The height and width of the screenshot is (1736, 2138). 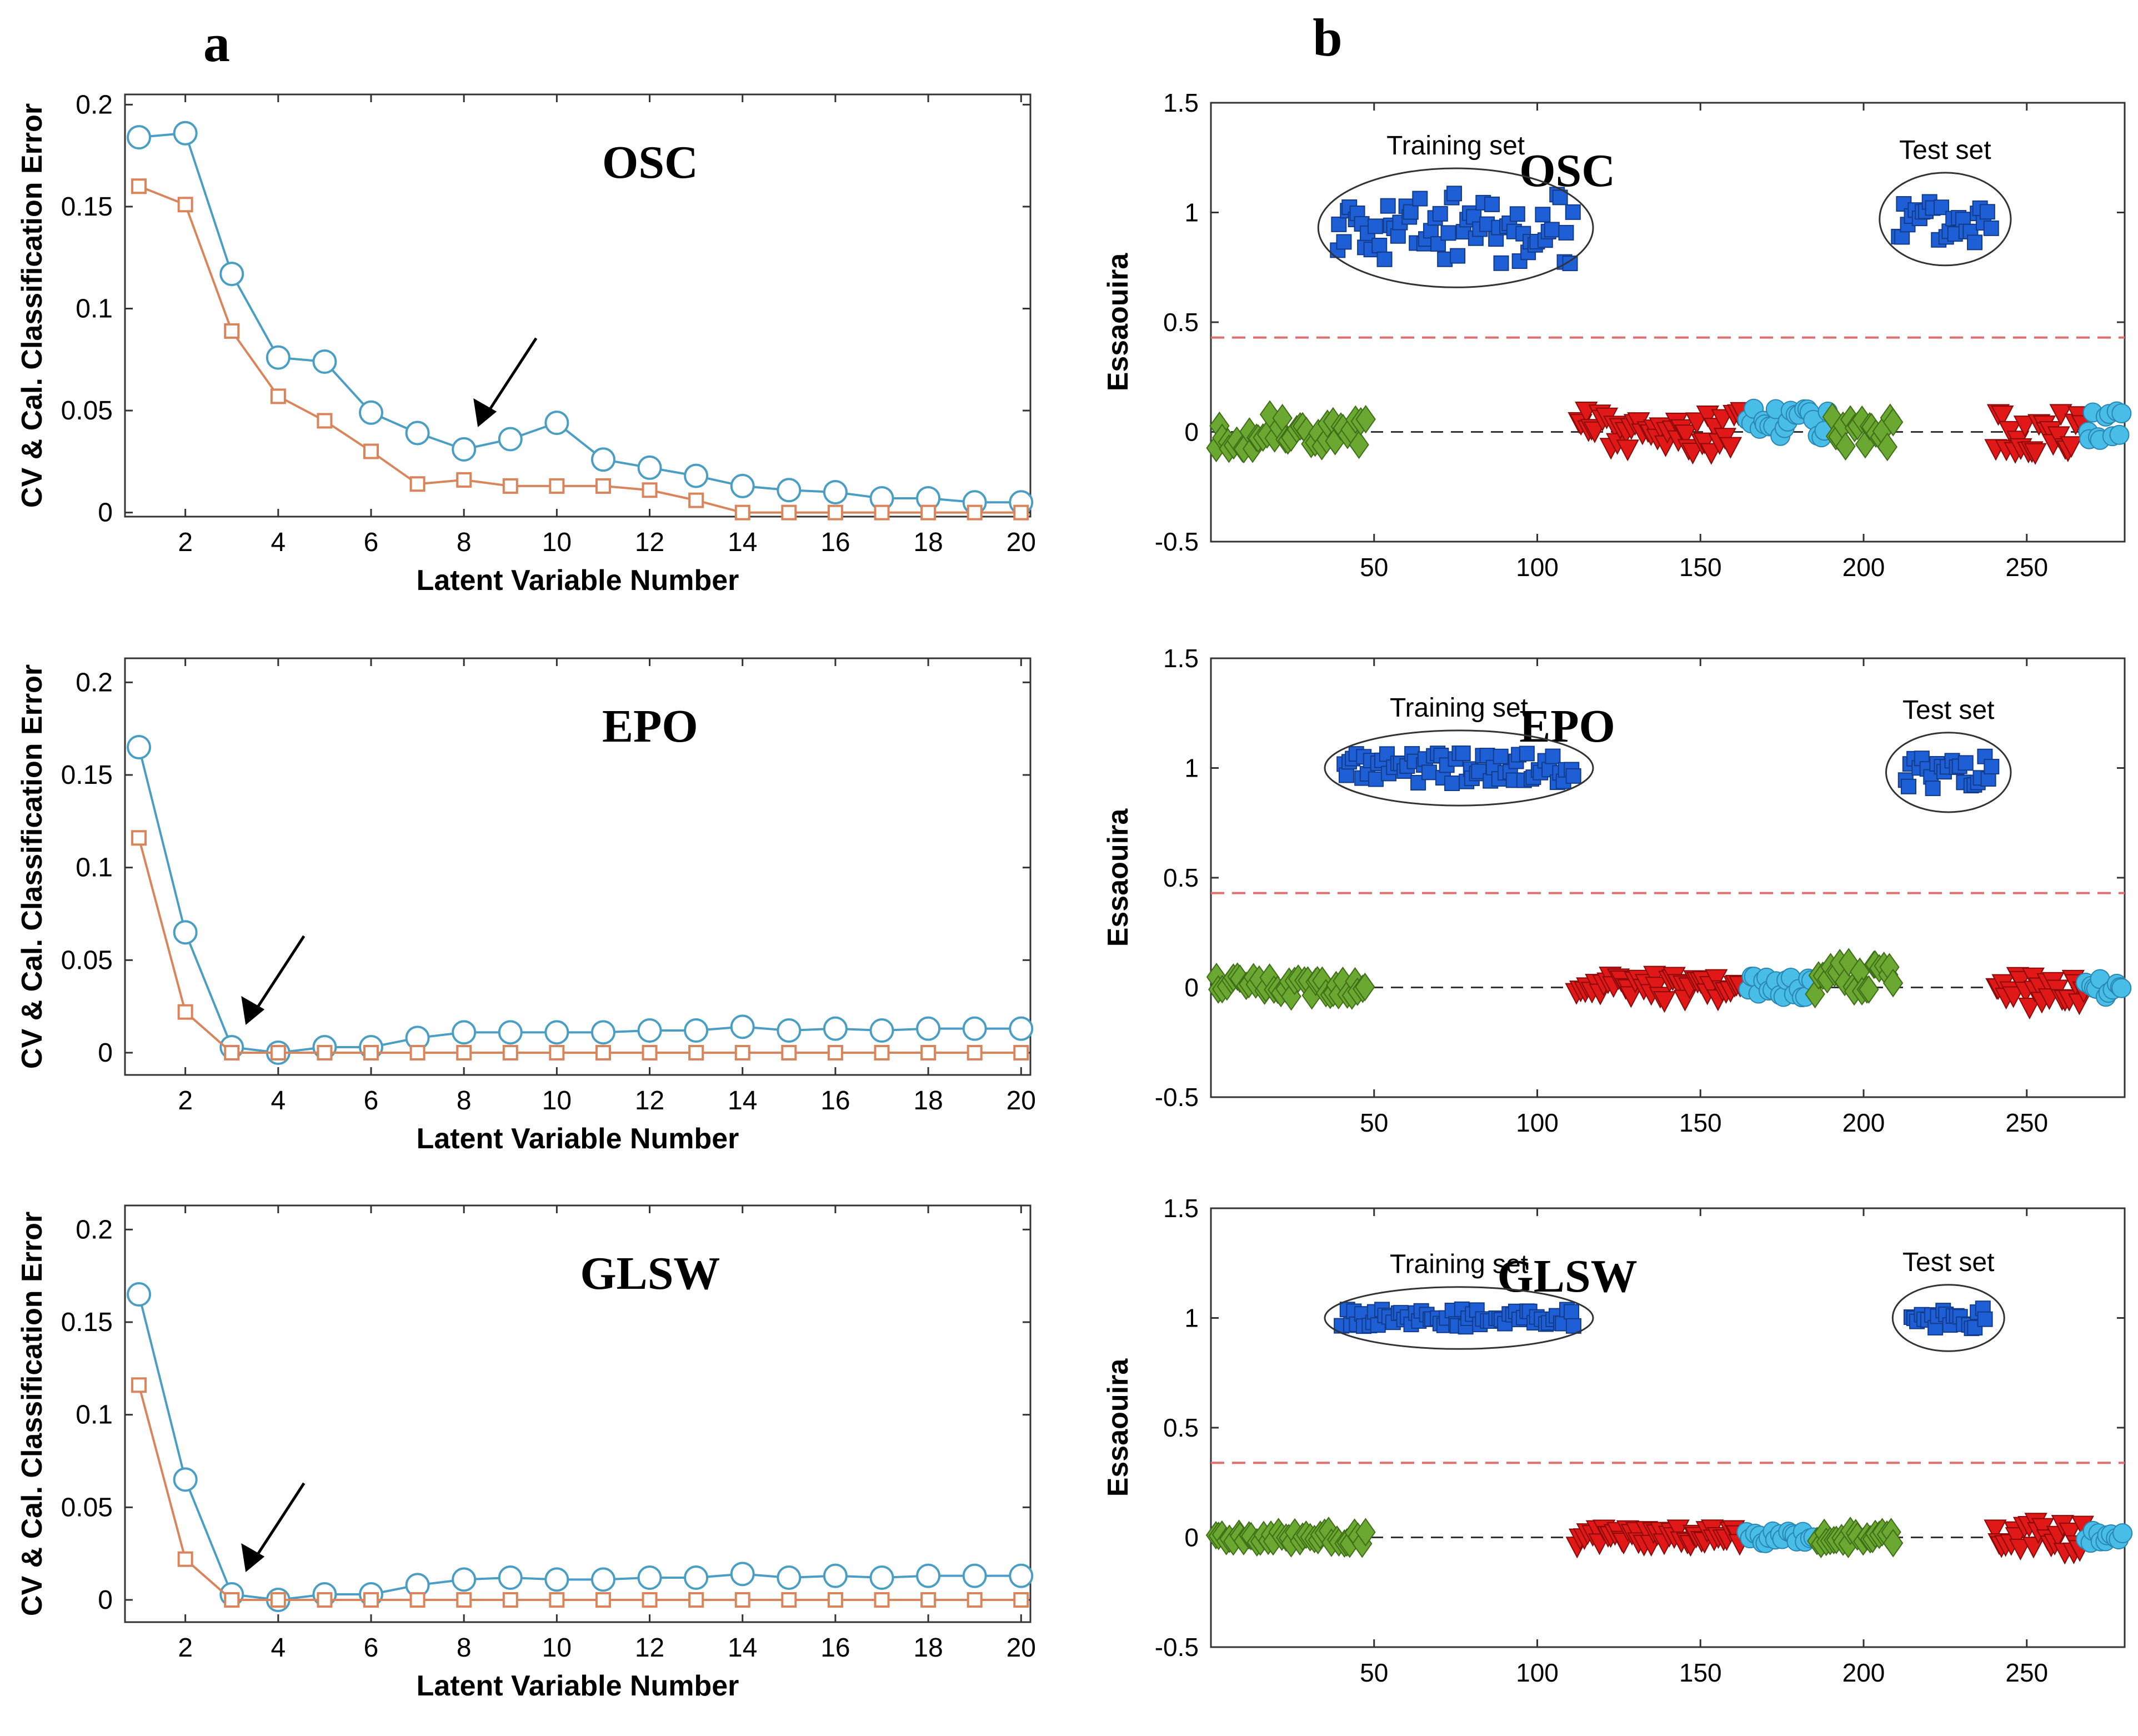 I want to click on y-tick-label: 1, so click(x=1191, y=1318).